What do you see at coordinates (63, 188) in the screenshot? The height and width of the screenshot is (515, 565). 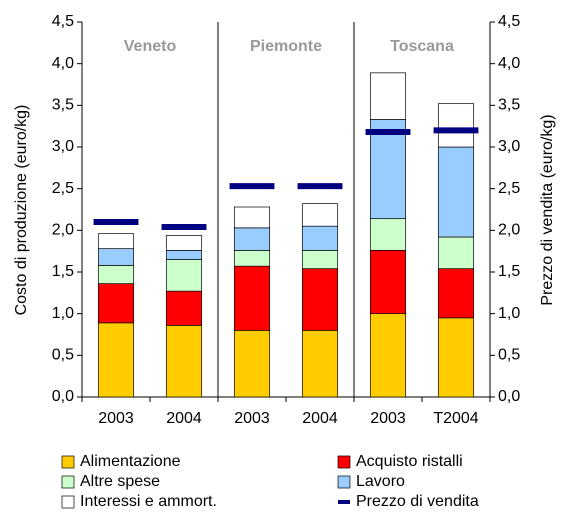 I see `y-tick-label: 2,5` at bounding box center [63, 188].